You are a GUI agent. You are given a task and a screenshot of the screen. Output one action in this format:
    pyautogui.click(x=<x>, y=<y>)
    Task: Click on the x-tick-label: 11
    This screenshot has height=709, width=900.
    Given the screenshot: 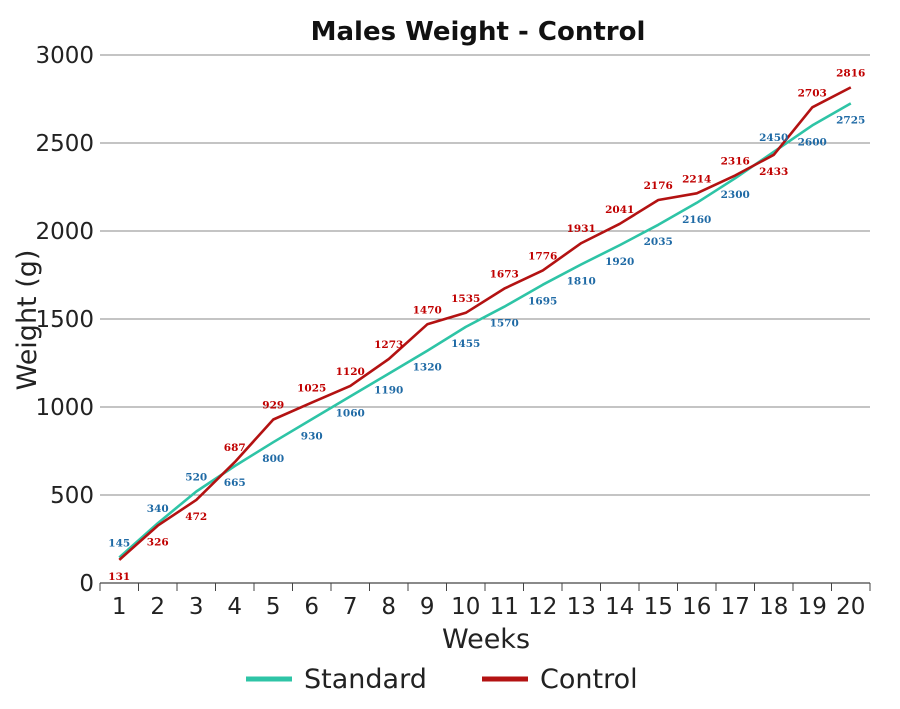 What is the action you would take?
    pyautogui.click(x=504, y=607)
    